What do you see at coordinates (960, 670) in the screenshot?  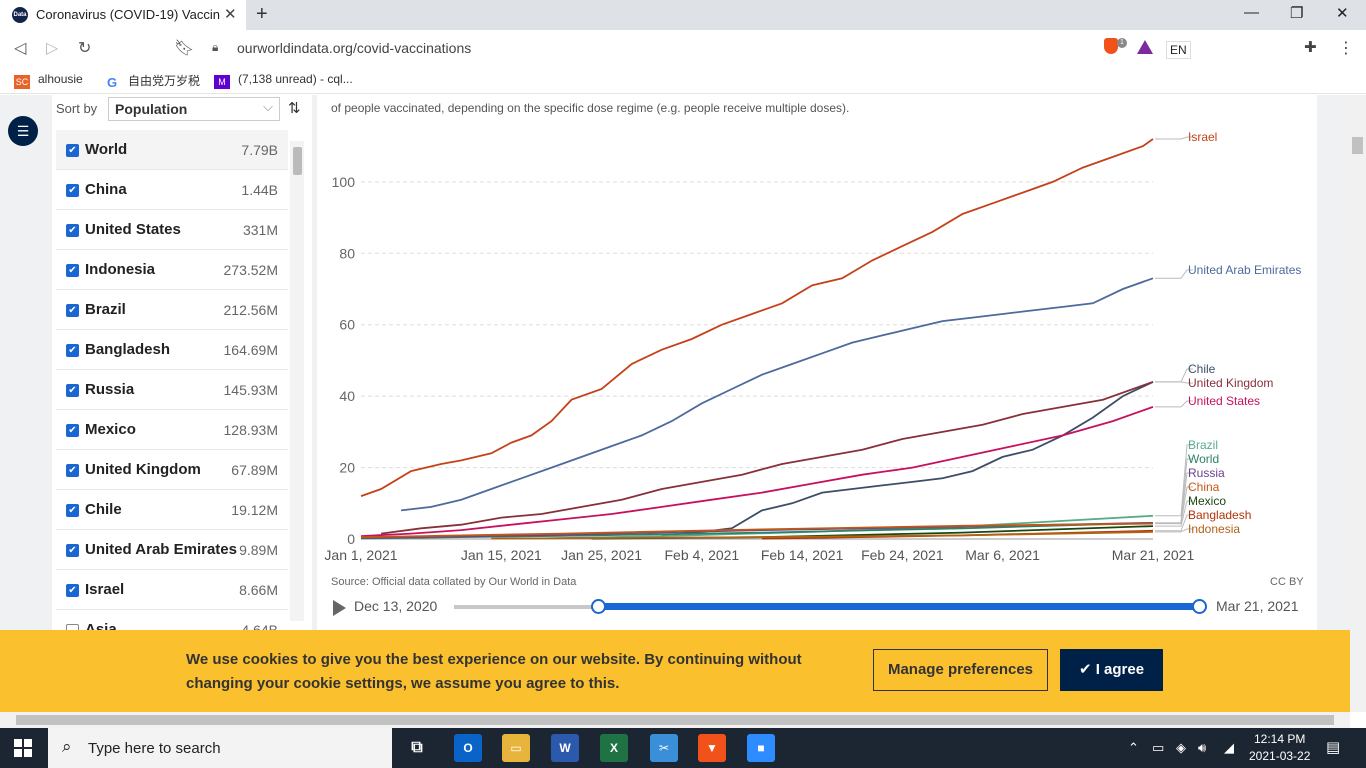 I see `manage-preferences-button: Manage preferences` at bounding box center [960, 670].